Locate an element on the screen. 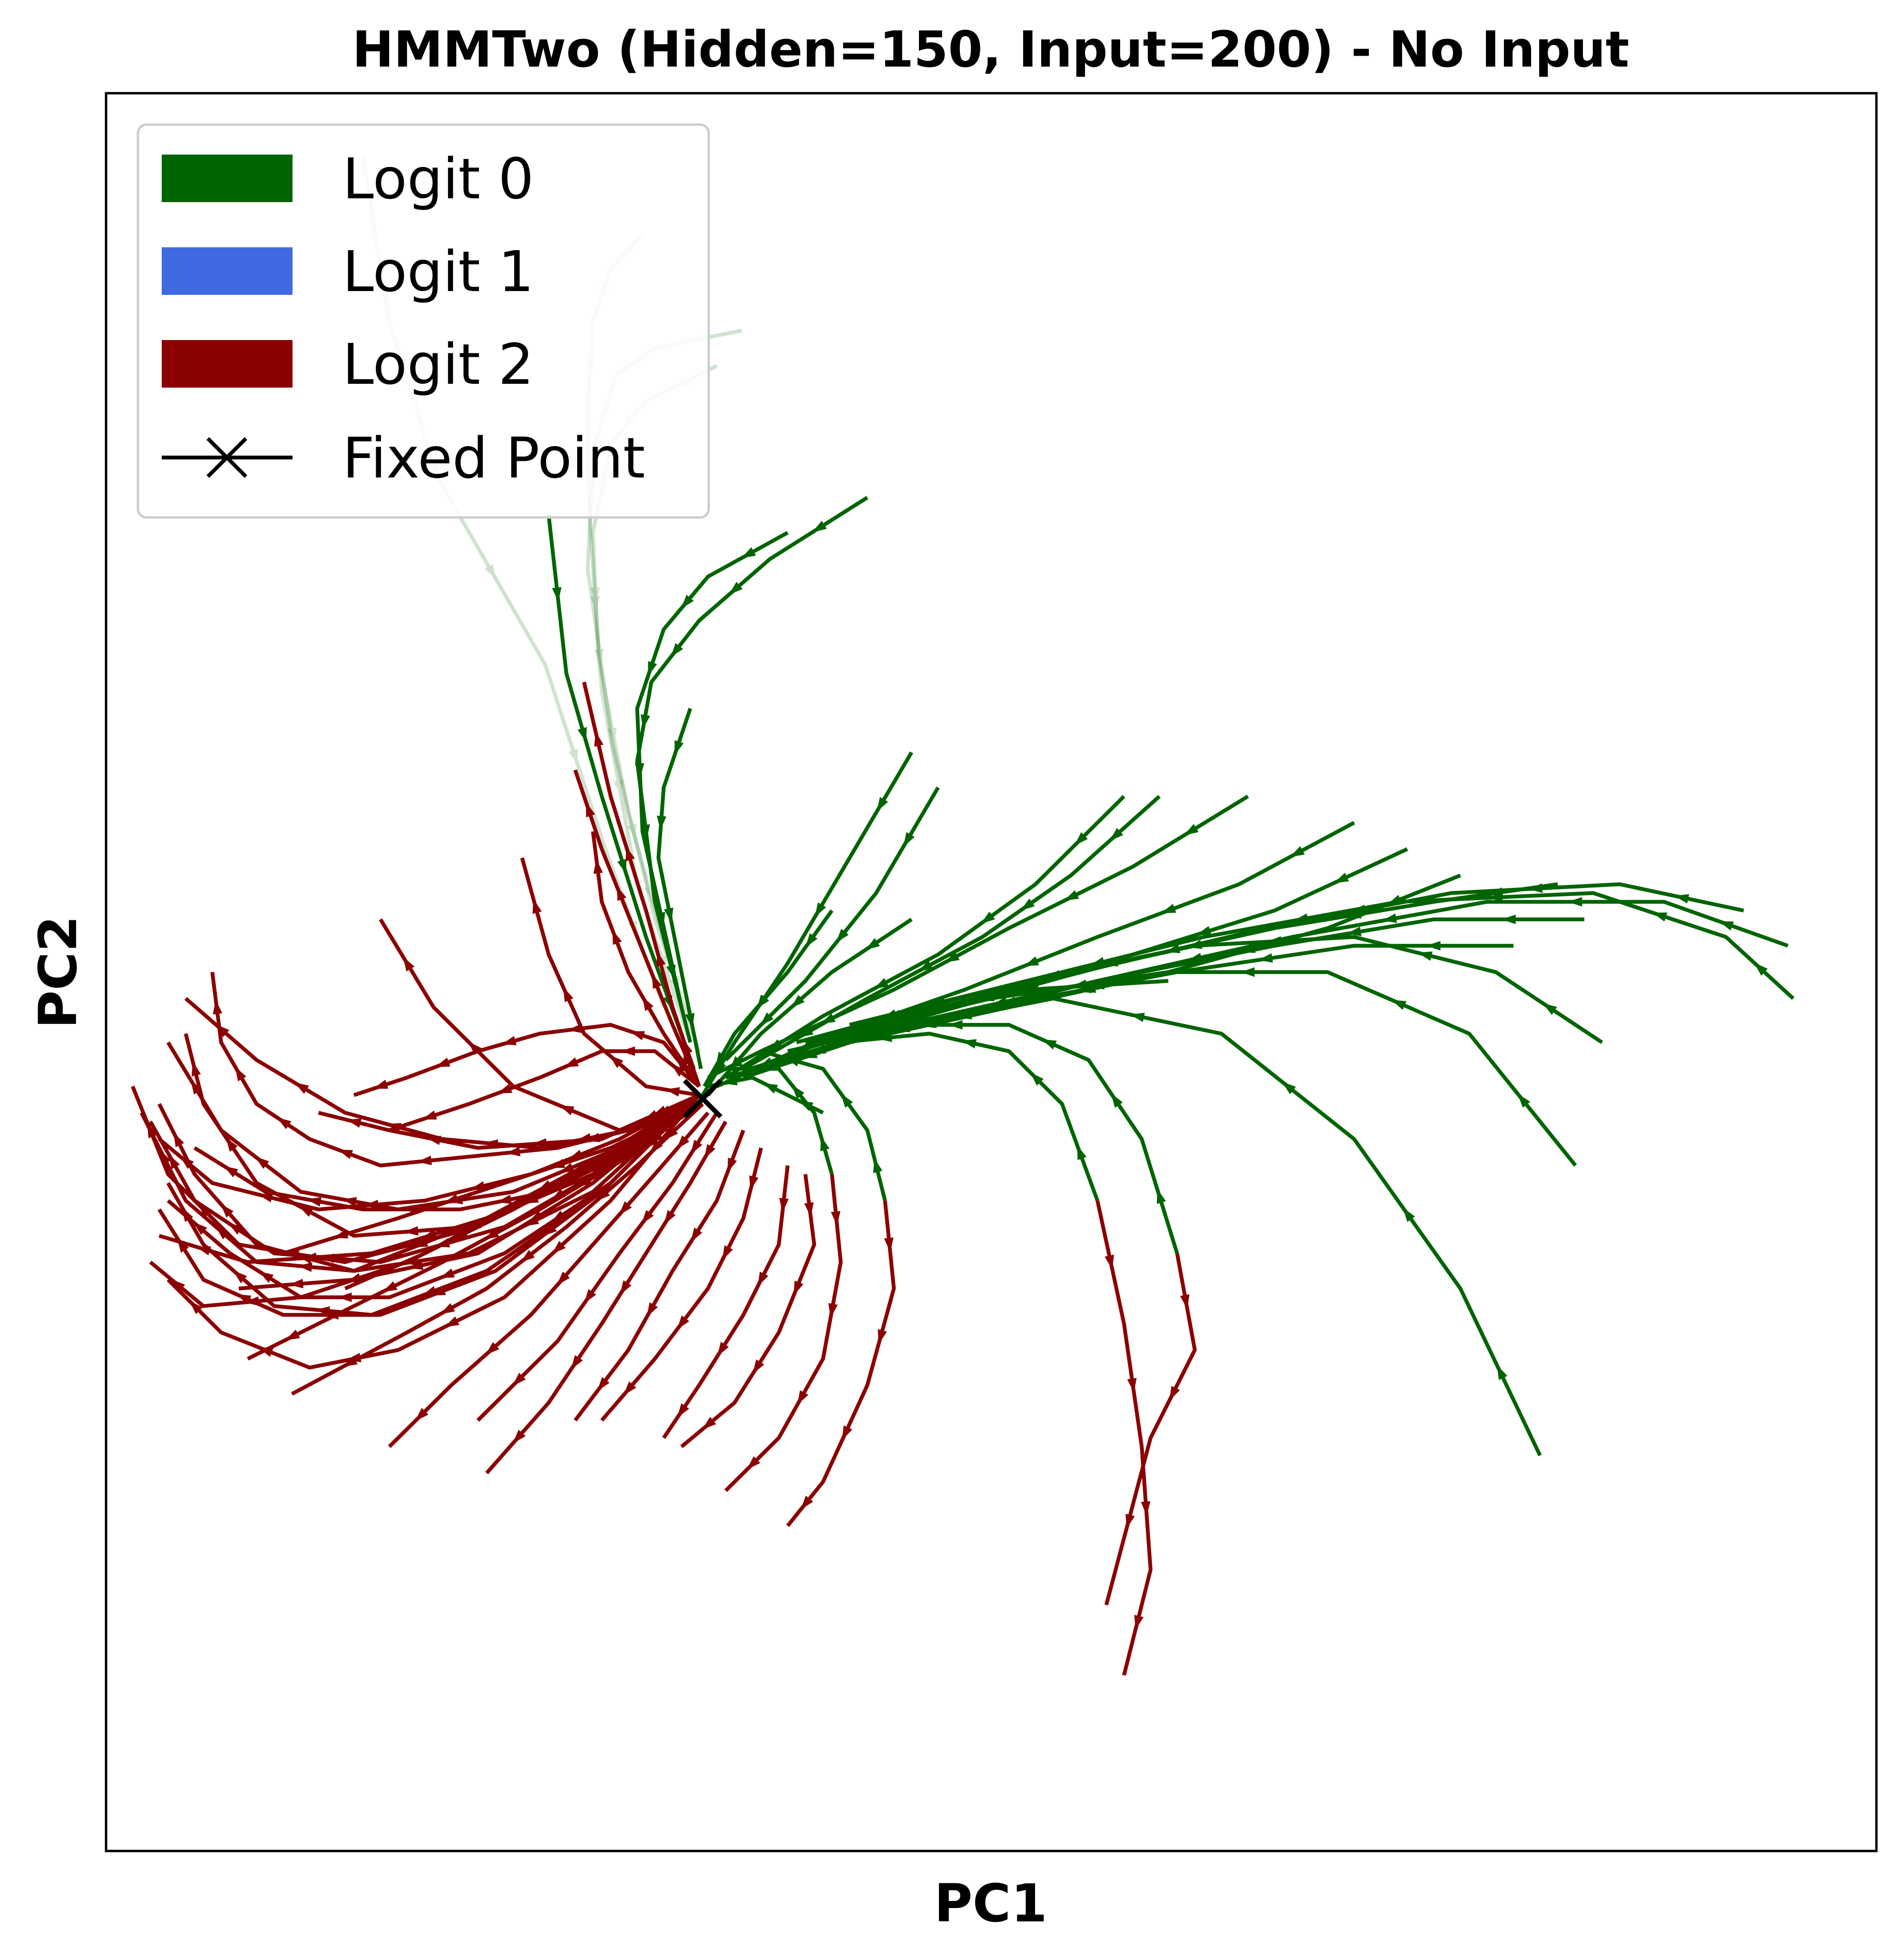 The image size is (1904, 1958). legend-item-1: Logit 1 is located at coordinates (348, 271).